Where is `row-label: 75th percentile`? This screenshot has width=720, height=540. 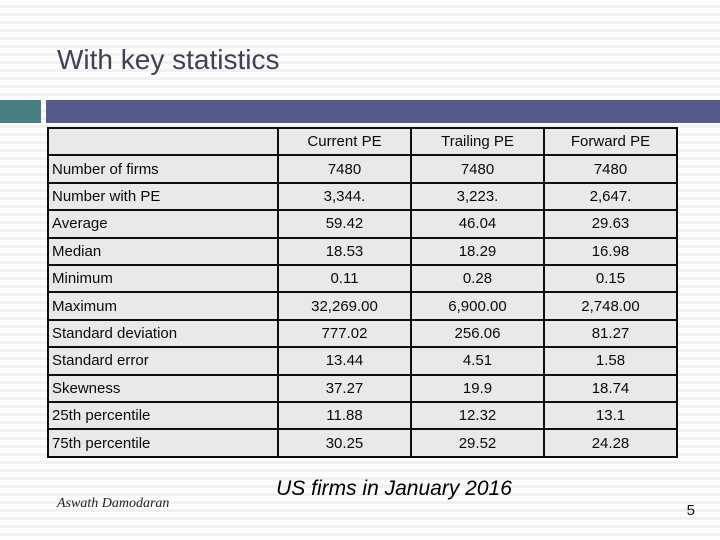
row-label: 75th percentile is located at coordinates (163, 443).